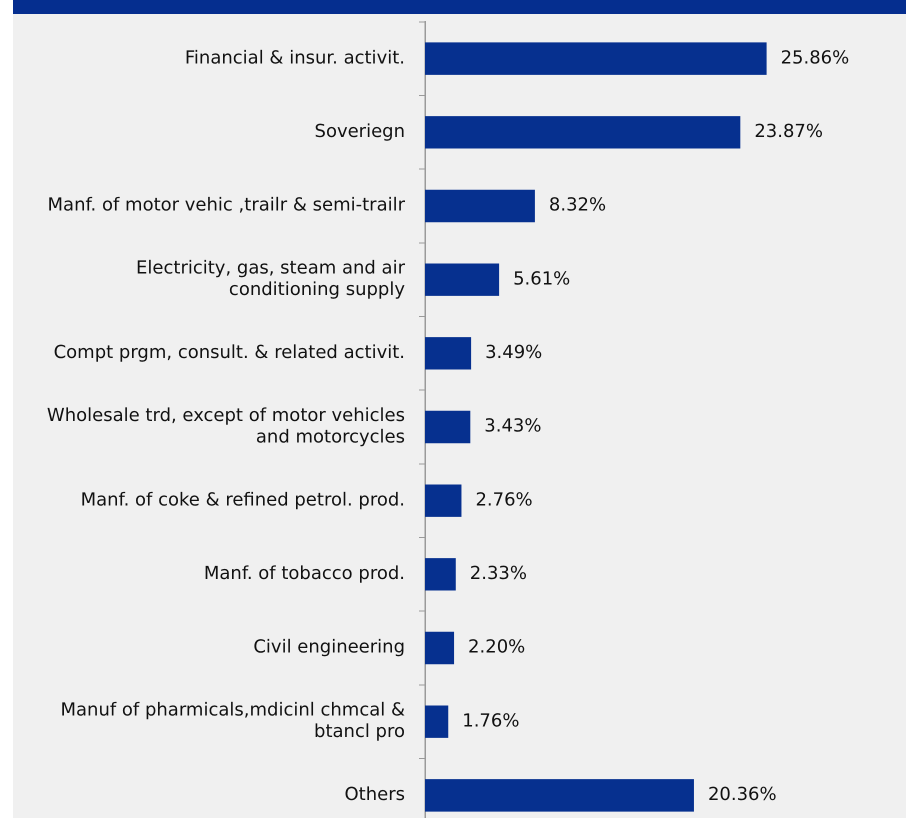 The image size is (920, 818). I want to click on data-label: 3.49%, so click(513, 352).